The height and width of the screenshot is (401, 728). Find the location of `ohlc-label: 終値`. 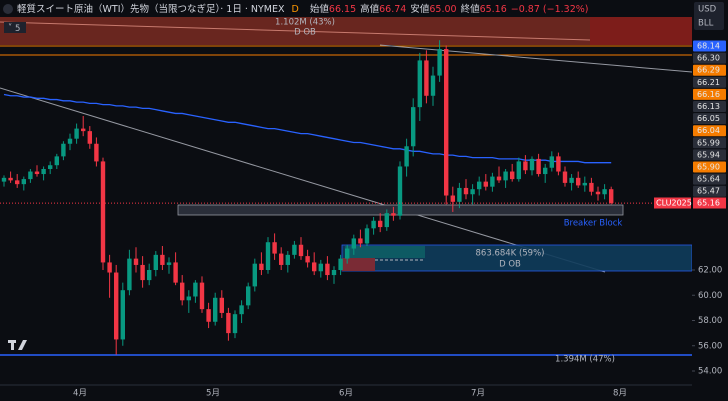

ohlc-label: 終値 is located at coordinates (471, 9).